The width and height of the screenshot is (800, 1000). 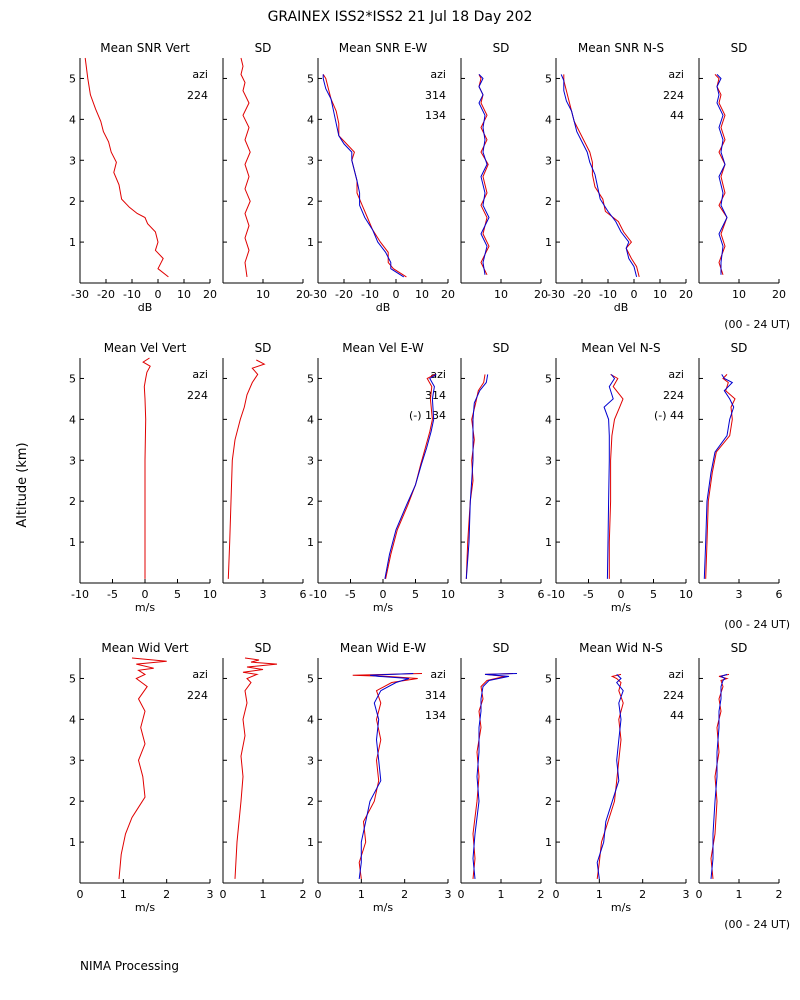 I want to click on x-tick-label: 6, so click(x=303, y=594).